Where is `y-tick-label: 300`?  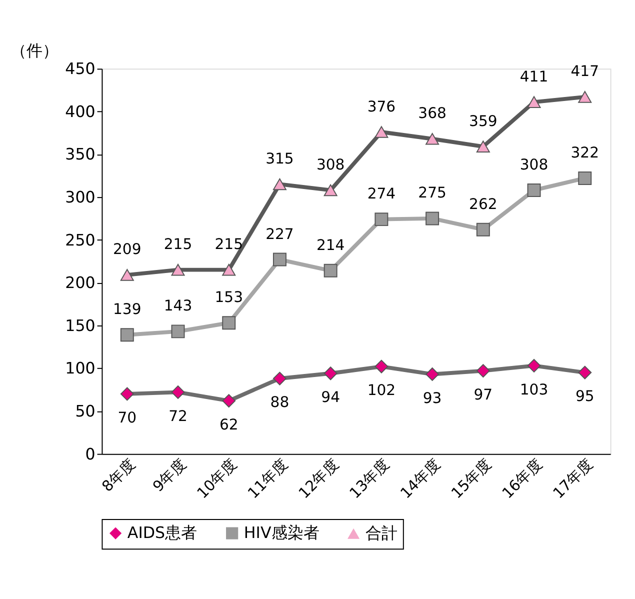
y-tick-label: 300 is located at coordinates (80, 196).